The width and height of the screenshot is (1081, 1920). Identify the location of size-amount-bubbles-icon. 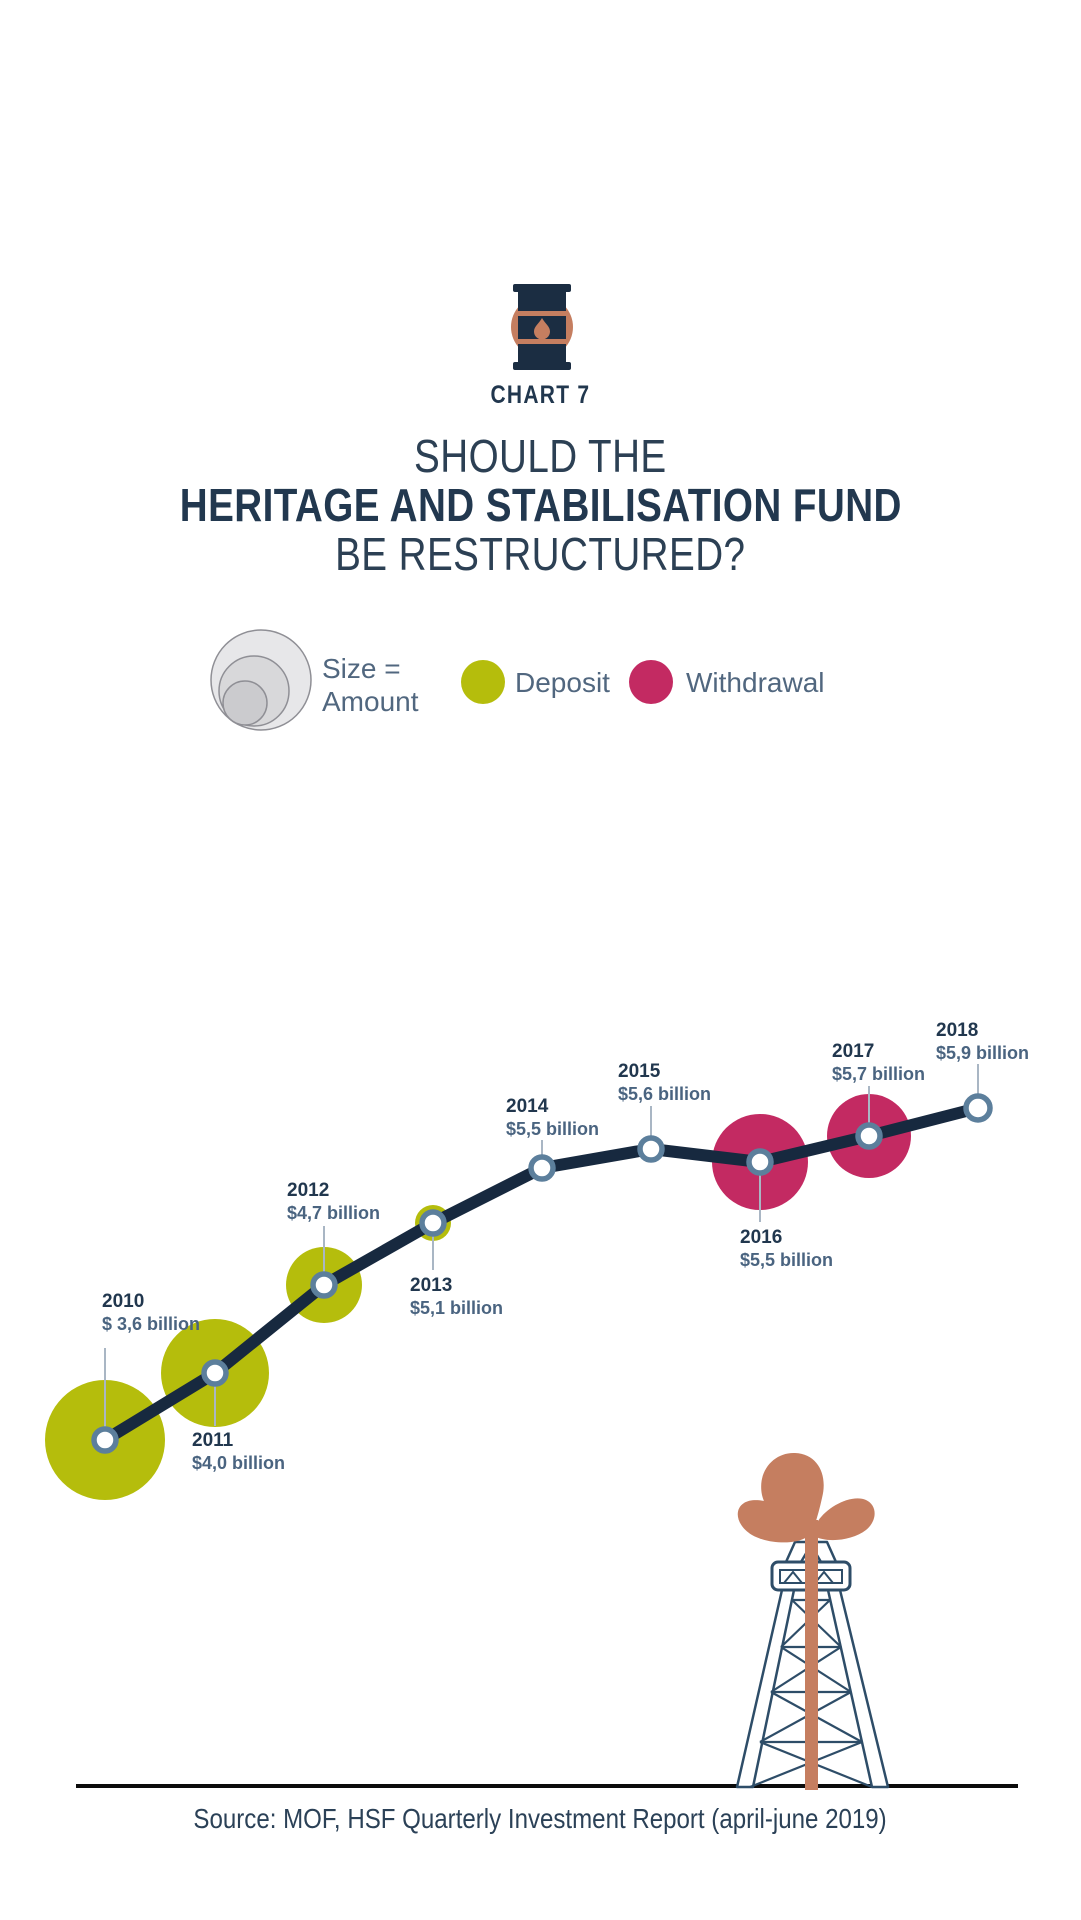
(261, 680).